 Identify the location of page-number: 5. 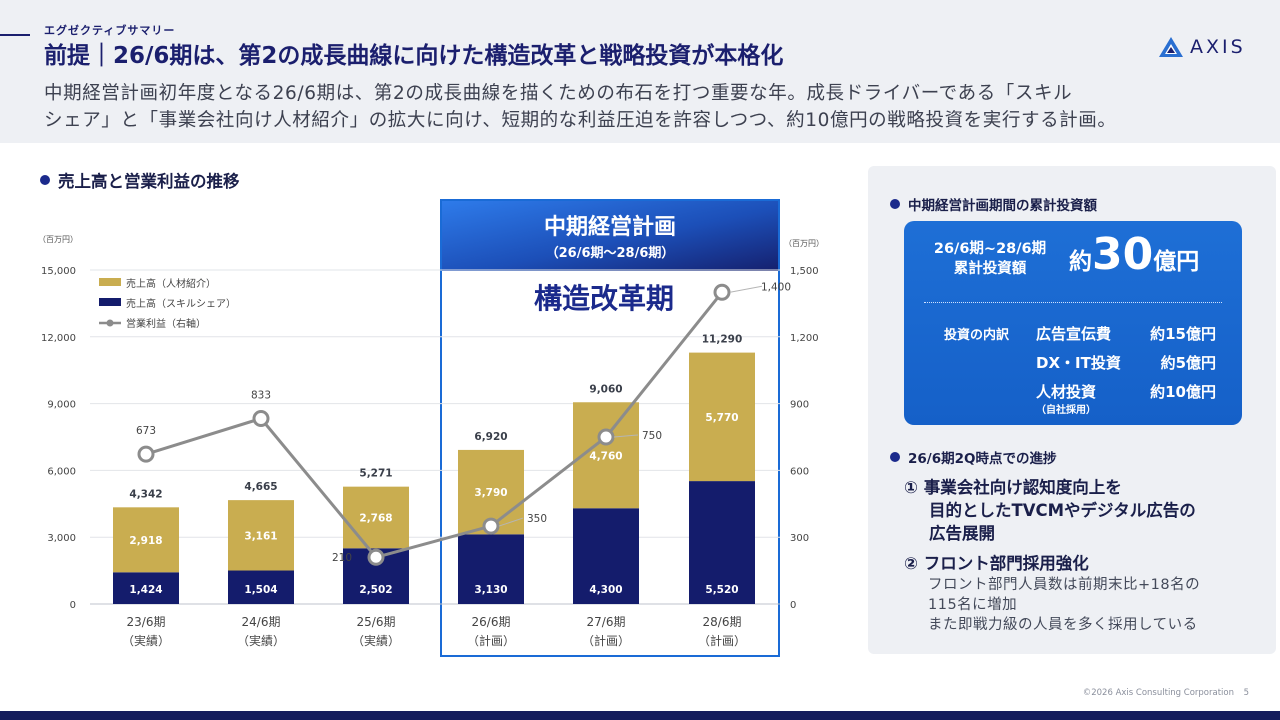
(1246, 693).